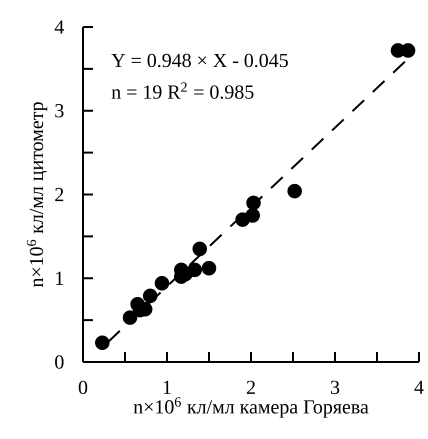 This screenshot has height=439, width=428. I want to click on x-tick-label: 1, so click(167, 387).